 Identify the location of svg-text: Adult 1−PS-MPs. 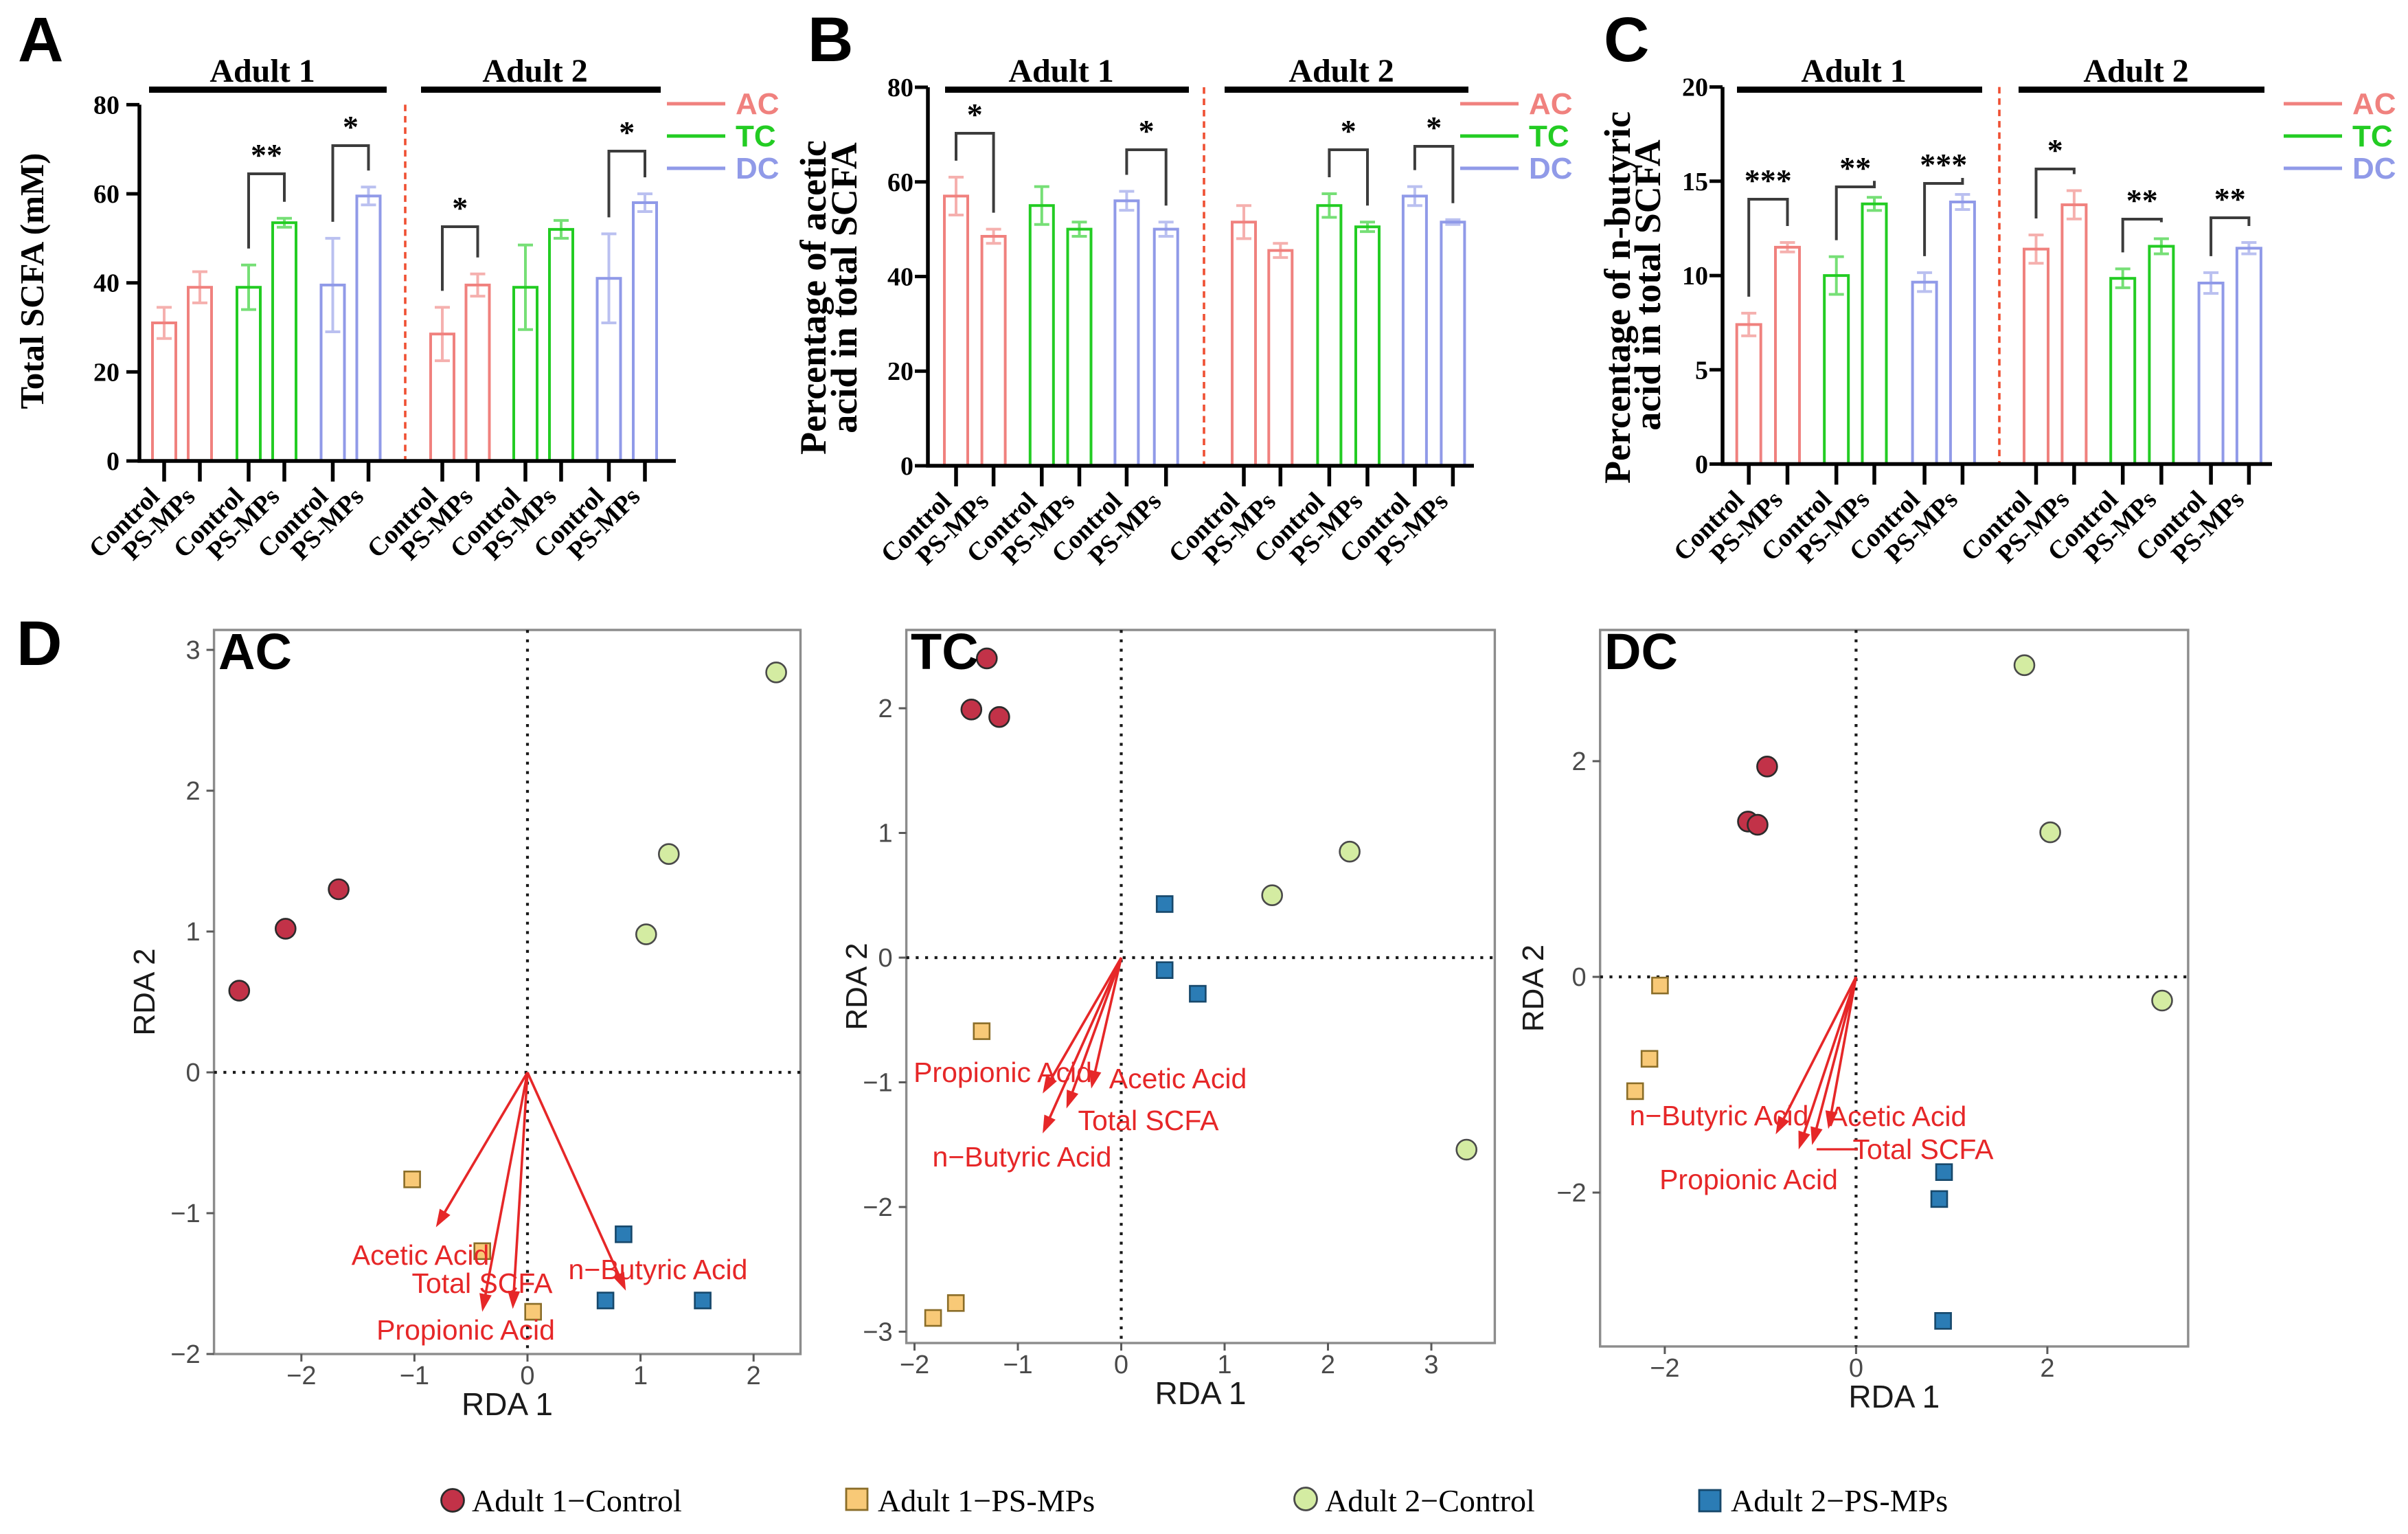
(986, 1500).